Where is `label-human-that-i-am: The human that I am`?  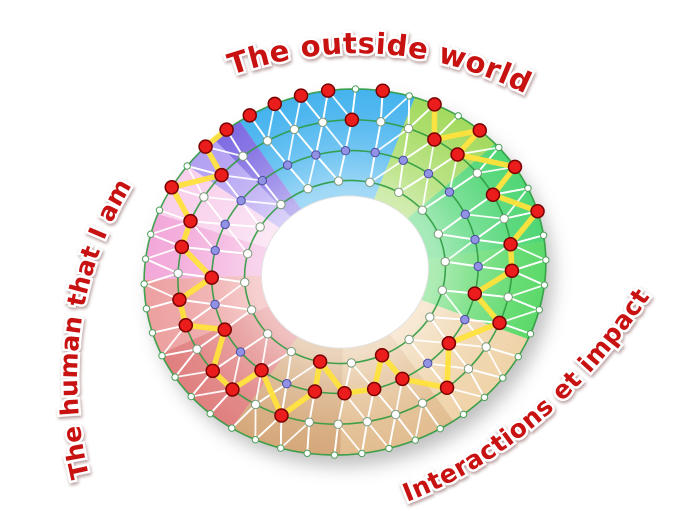 label-human-that-i-am: The human that I am is located at coordinates (95, 327).